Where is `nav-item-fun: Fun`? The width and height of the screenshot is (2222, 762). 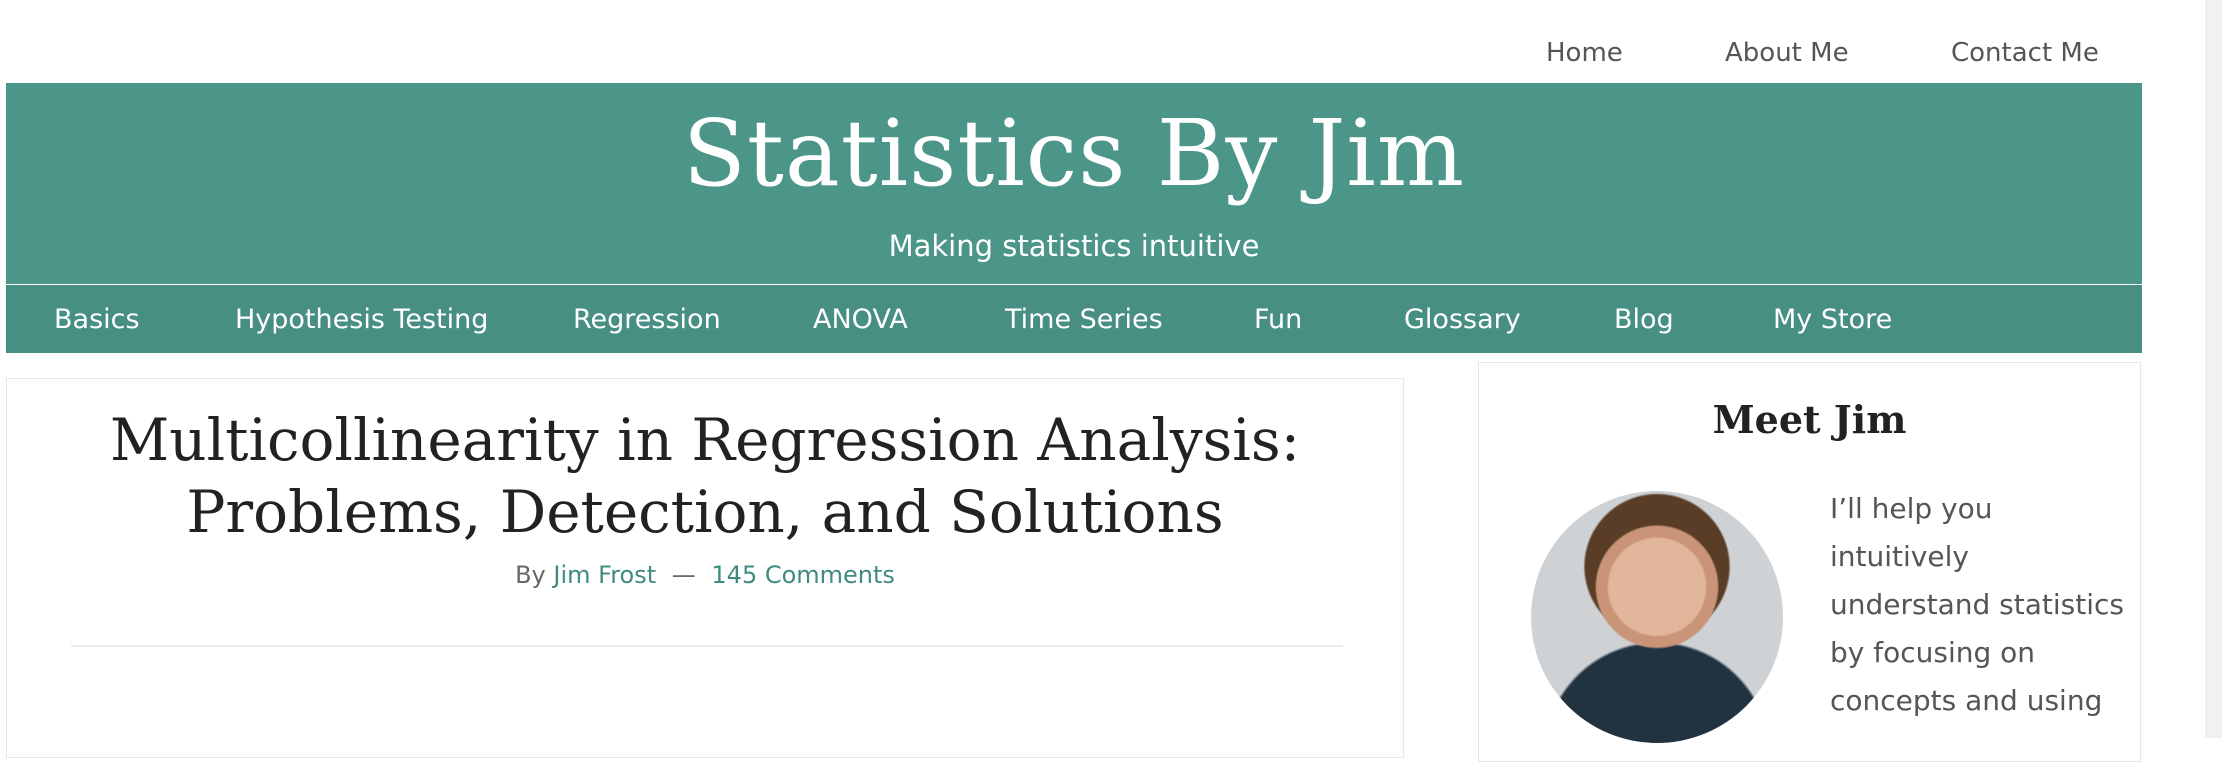 nav-item-fun: Fun is located at coordinates (1278, 319).